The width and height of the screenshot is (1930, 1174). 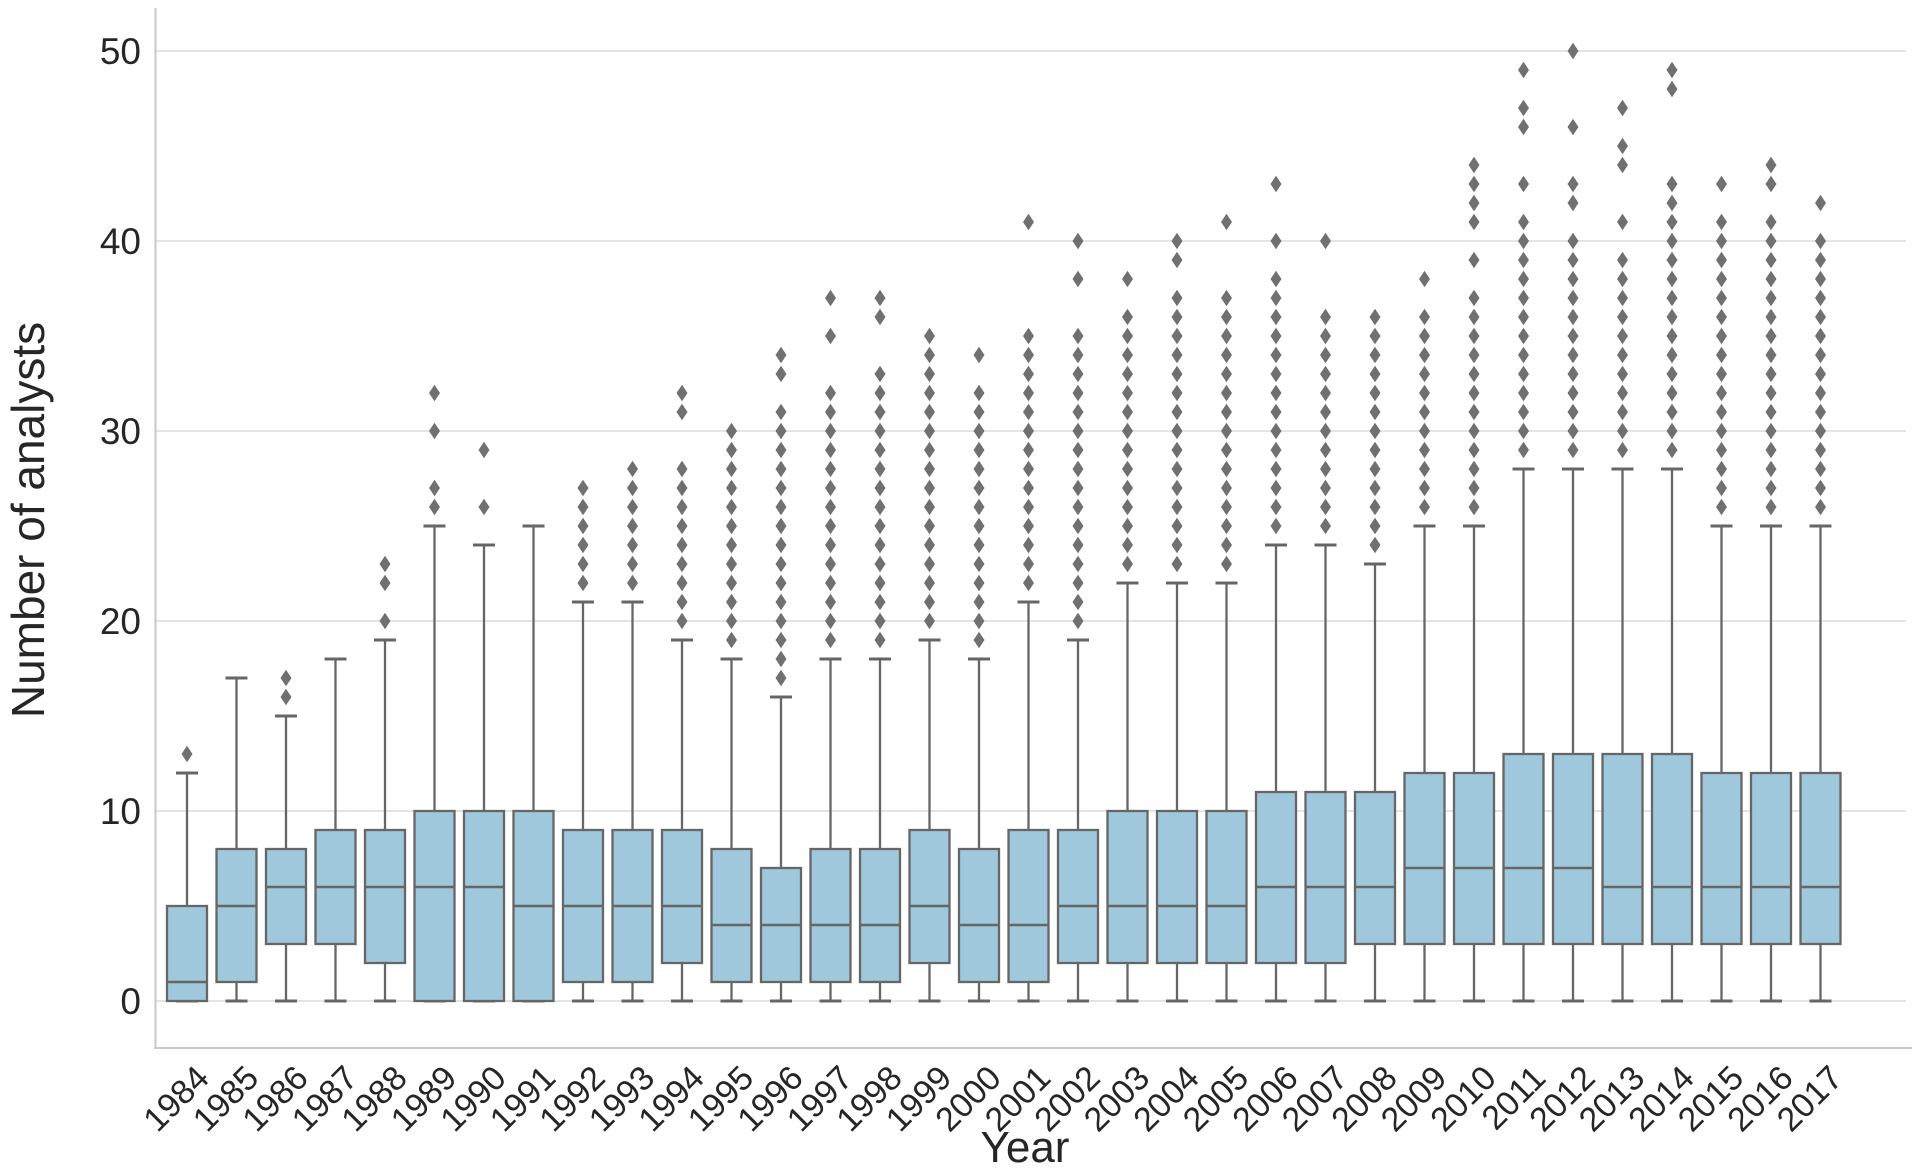 What do you see at coordinates (434, 693) in the screenshot?
I see `box-1989` at bounding box center [434, 693].